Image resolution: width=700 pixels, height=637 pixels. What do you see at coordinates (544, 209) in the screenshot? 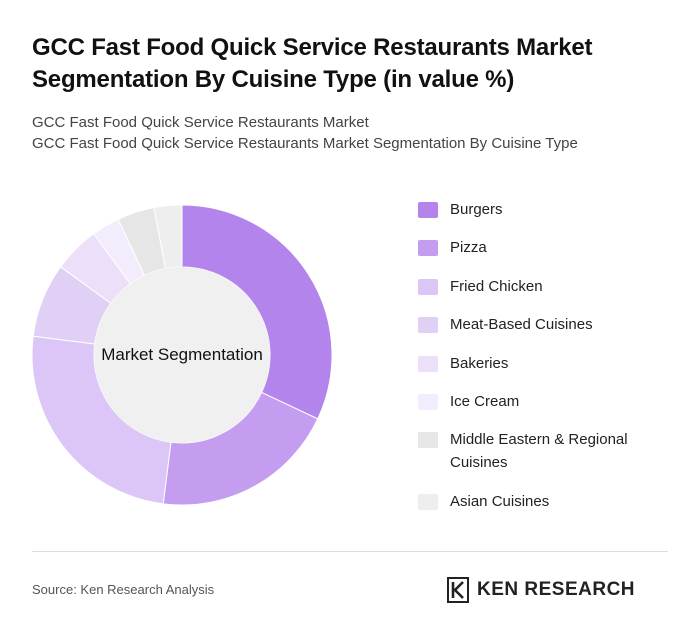
I see `legend-item-burgers: Burgers` at bounding box center [544, 209].